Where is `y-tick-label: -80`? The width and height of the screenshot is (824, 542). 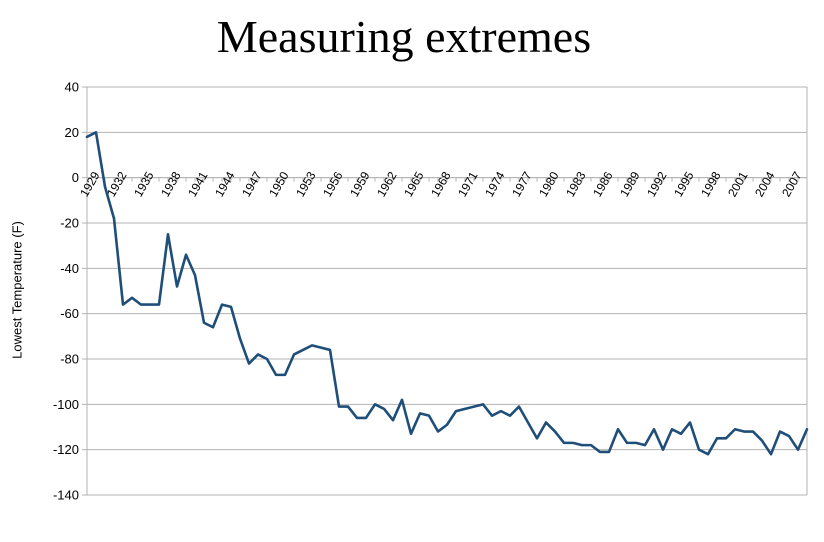
y-tick-label: -80 is located at coordinates (69, 359).